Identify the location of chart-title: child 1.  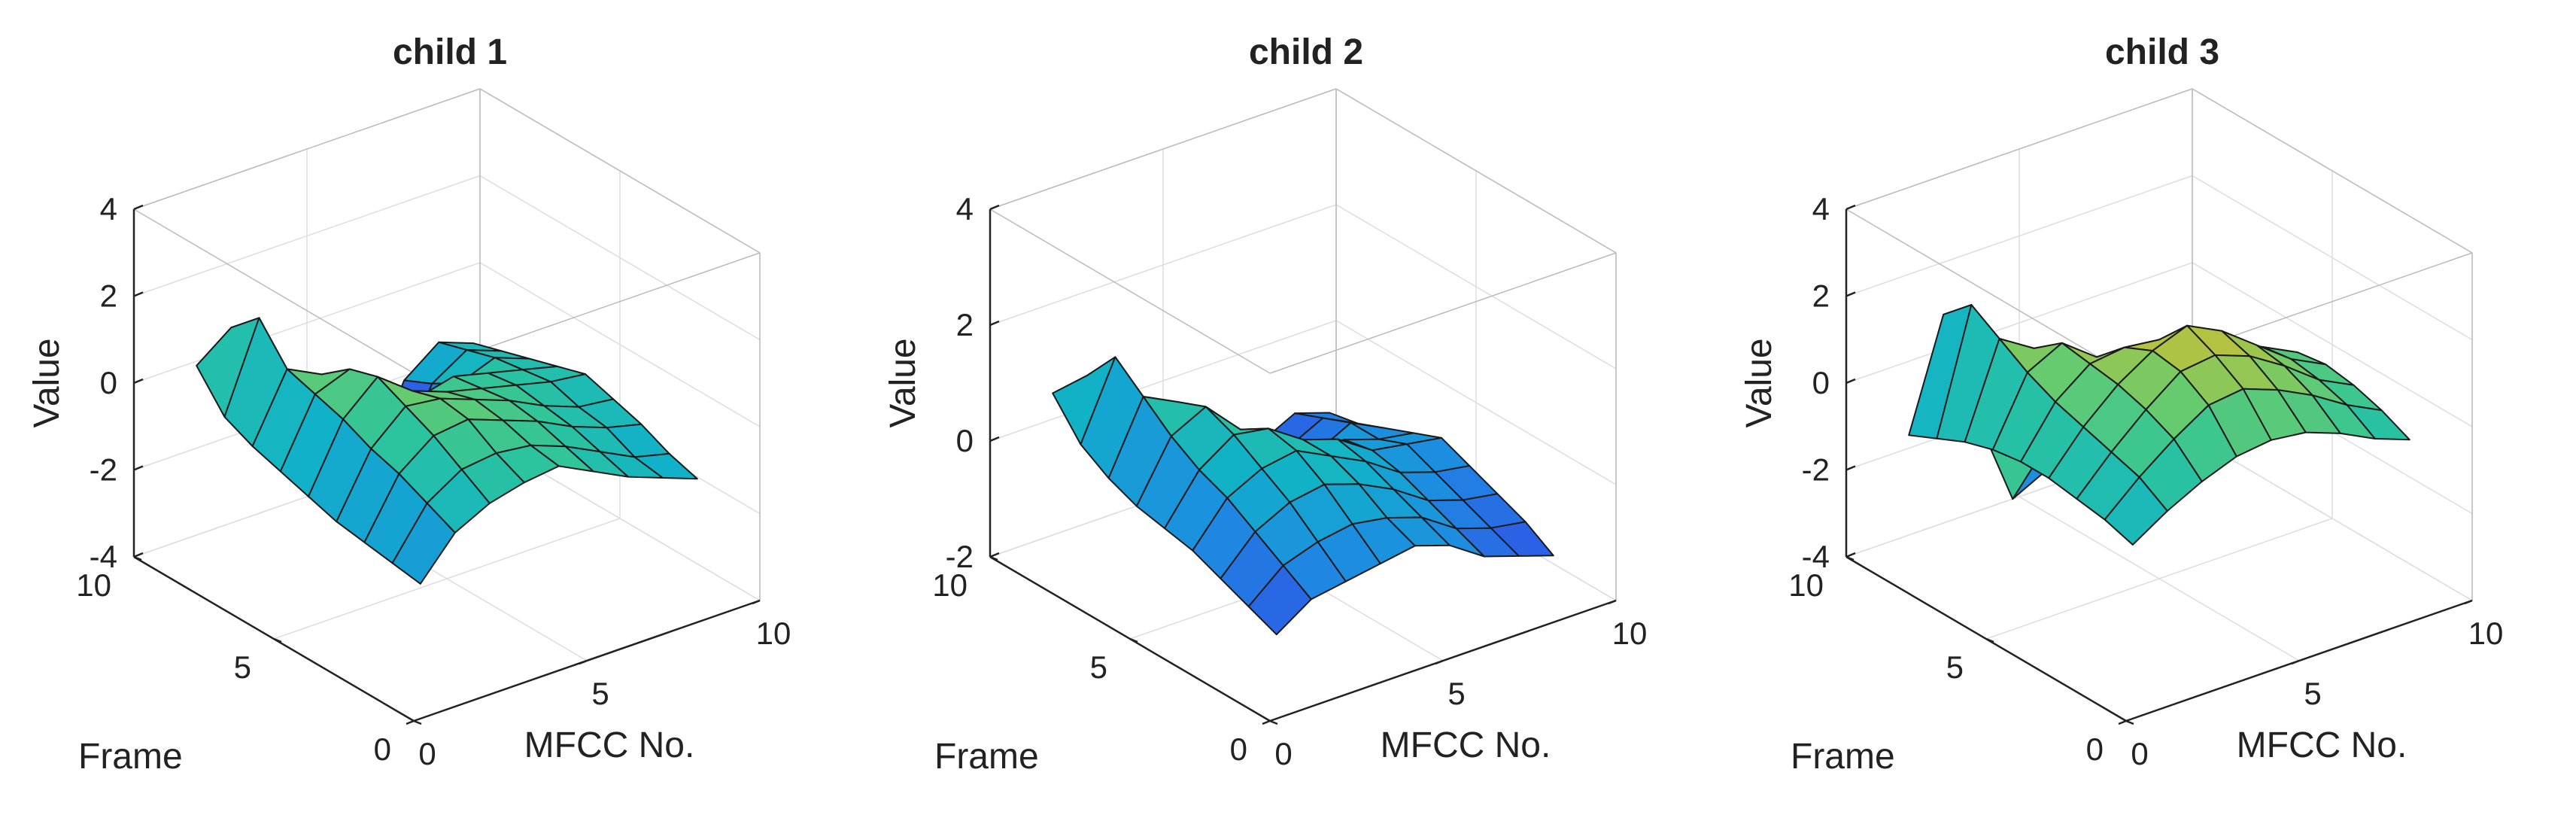
(450, 52).